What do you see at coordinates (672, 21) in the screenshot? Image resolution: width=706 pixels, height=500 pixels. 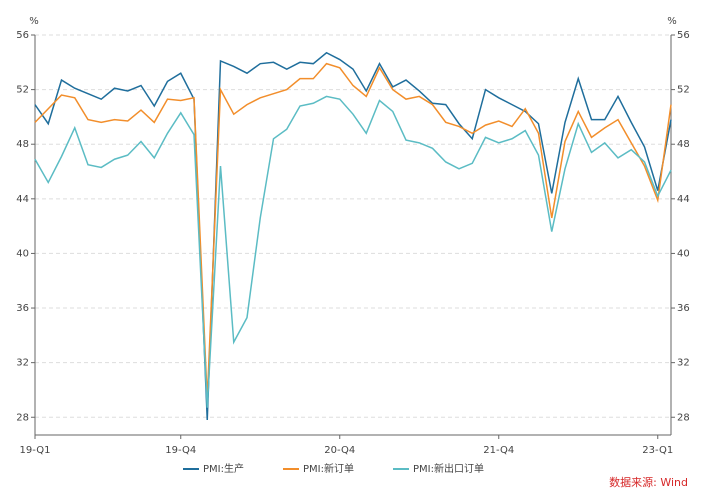 I see `y-unit-right: %` at bounding box center [672, 21].